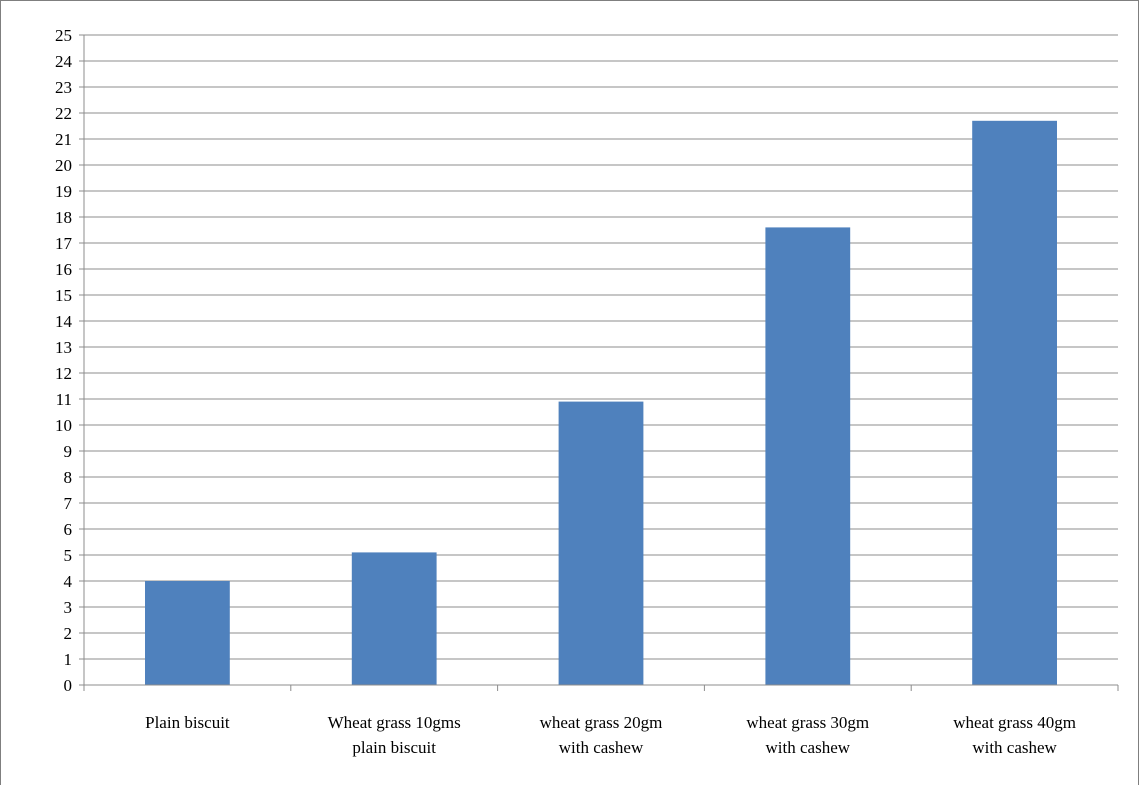 The height and width of the screenshot is (787, 1141). Describe the element at coordinates (63, 347) in the screenshot. I see `y-tick-label-13: 13` at that location.